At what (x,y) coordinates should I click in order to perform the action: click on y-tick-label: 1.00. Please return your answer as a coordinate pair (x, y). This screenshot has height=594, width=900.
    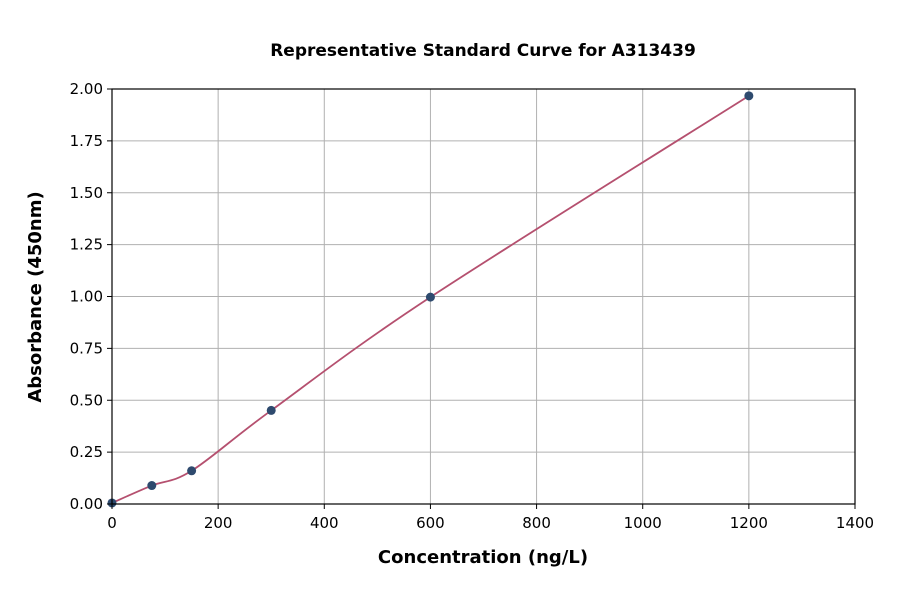
    Looking at the image, I should click on (86, 297).